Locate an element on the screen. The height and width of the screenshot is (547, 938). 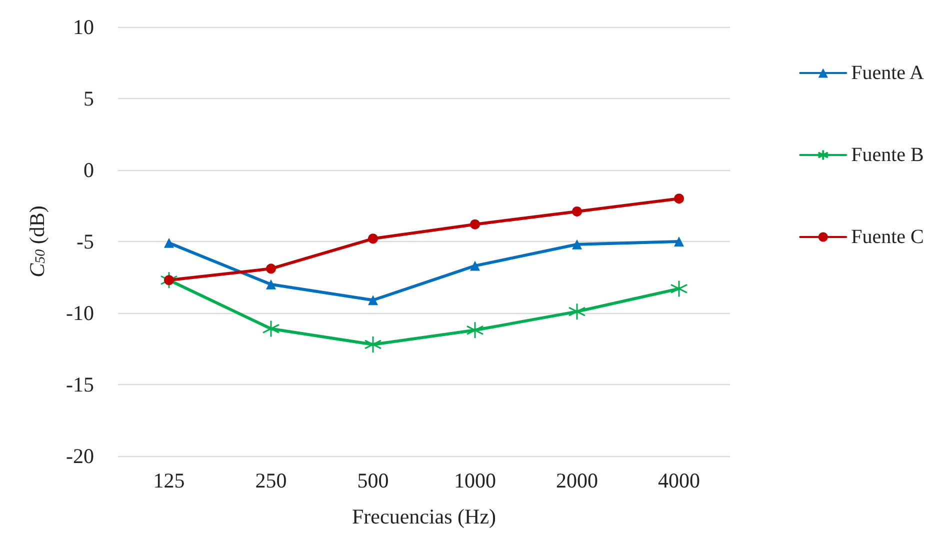
x-tick-label: 500 is located at coordinates (373, 480).